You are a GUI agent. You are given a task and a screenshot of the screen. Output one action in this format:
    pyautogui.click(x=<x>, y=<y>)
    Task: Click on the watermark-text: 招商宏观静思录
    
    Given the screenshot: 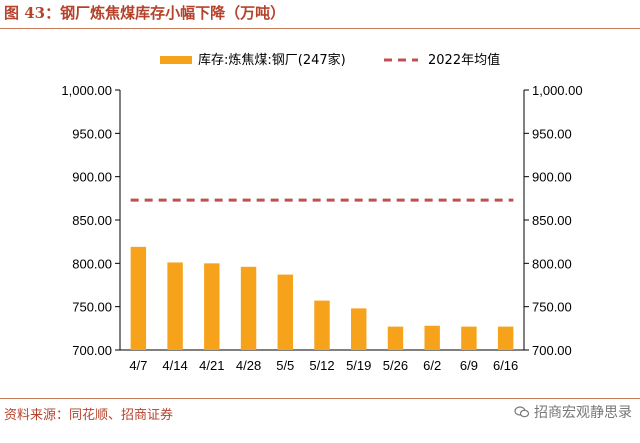 What is the action you would take?
    pyautogui.click(x=583, y=413)
    